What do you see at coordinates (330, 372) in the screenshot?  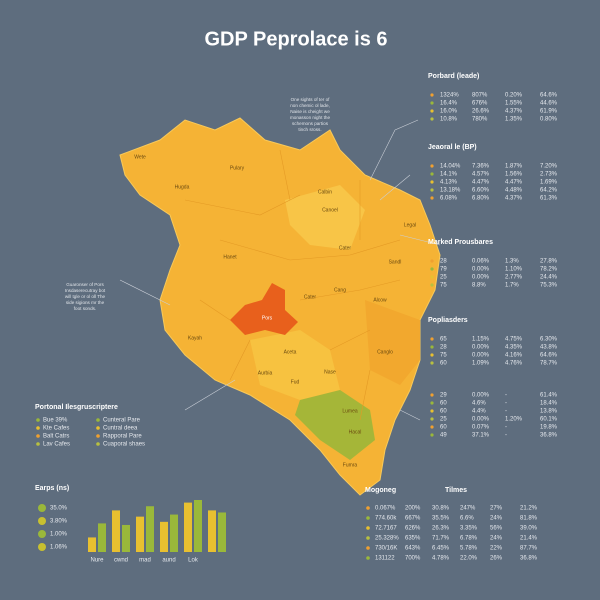 I see `region-label: Nase` at bounding box center [330, 372].